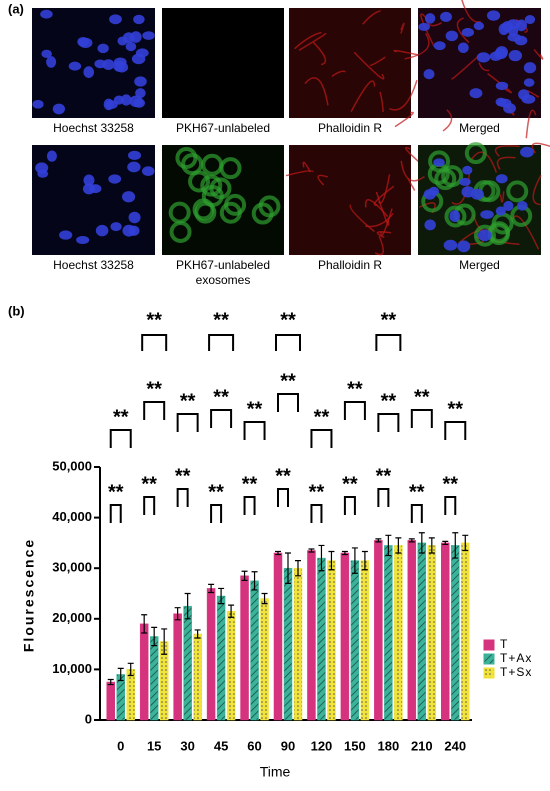  I want to click on legend-swatch, so click(489, 659).